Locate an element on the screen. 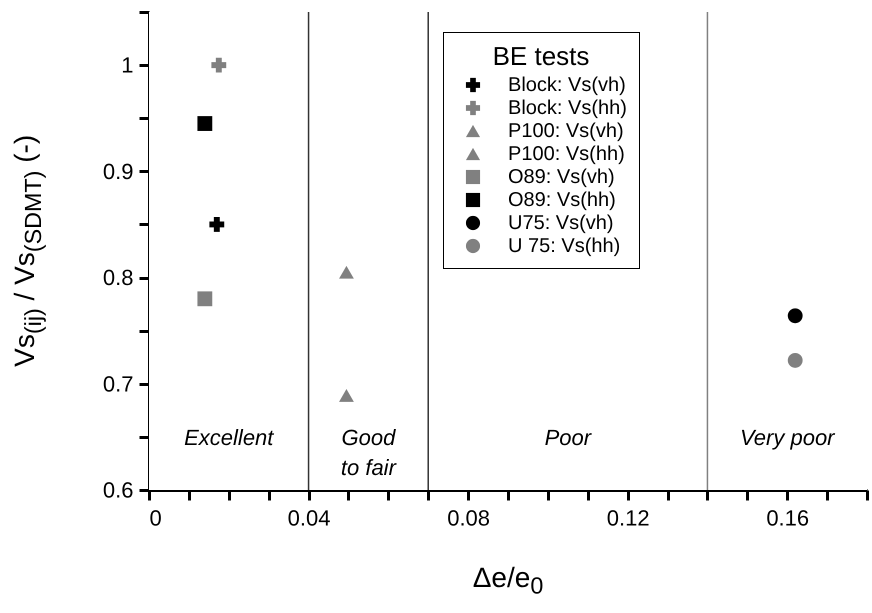 The height and width of the screenshot is (613, 872). x-tick-label: 0.08 is located at coordinates (468, 518).